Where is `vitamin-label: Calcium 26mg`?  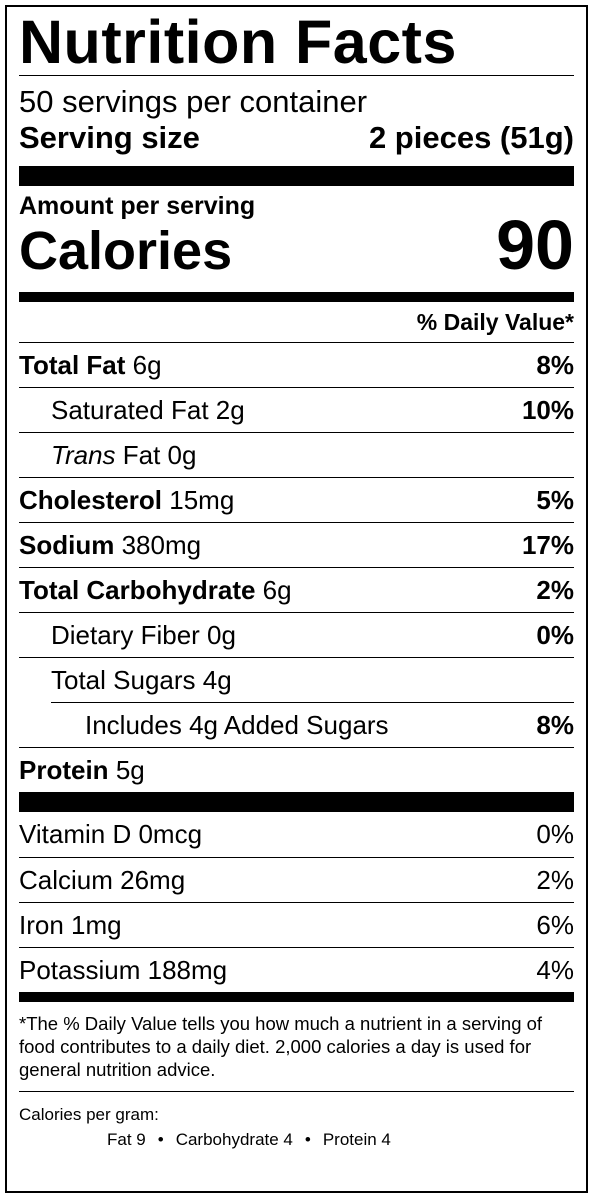
vitamin-label: Calcium 26mg is located at coordinates (102, 879).